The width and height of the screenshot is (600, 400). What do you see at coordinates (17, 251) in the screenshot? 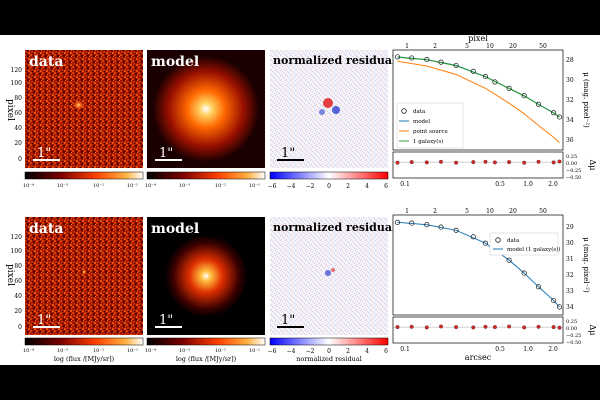
I see `svg-text: 100` at bounding box center [17, 251].